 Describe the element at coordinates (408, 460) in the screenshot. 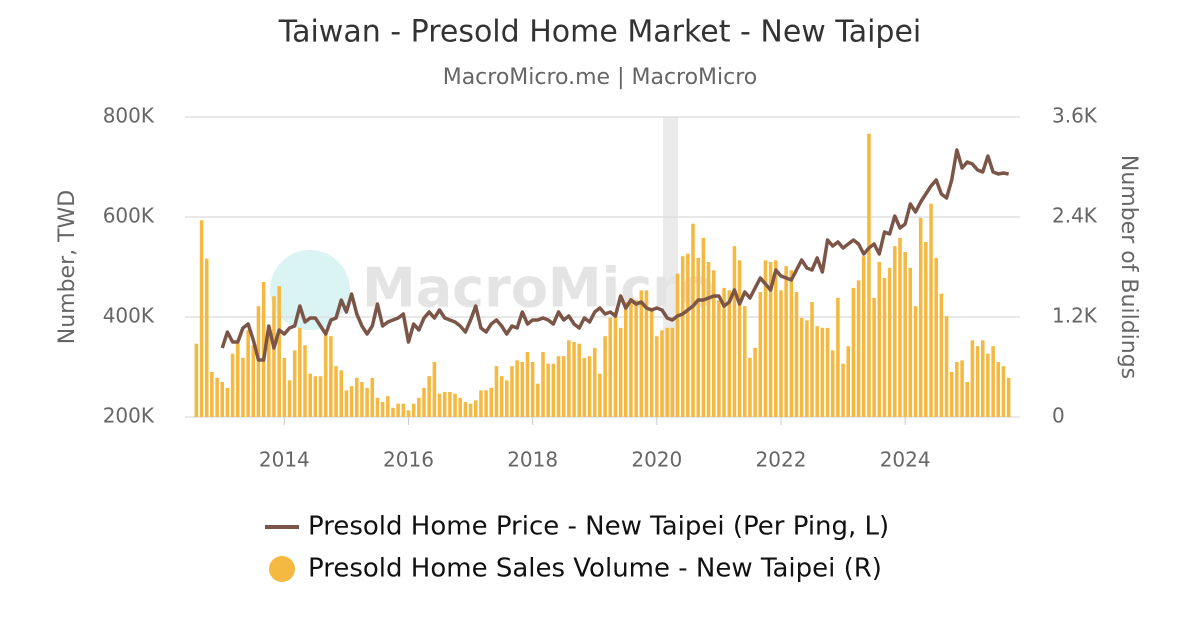

I see `x-tick-label: 2016` at that location.